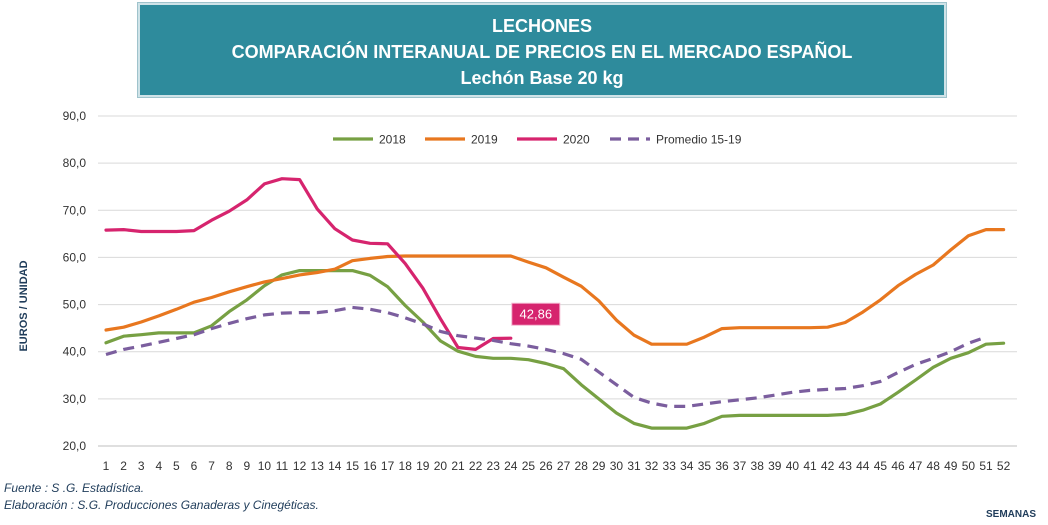 This screenshot has width=1048, height=525. I want to click on x-tick-label: 48, so click(934, 466).